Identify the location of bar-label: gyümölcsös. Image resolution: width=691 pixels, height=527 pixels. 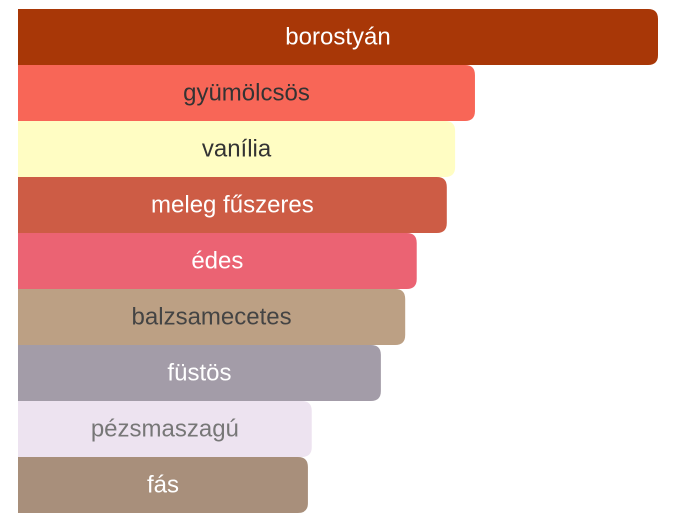
(246, 92).